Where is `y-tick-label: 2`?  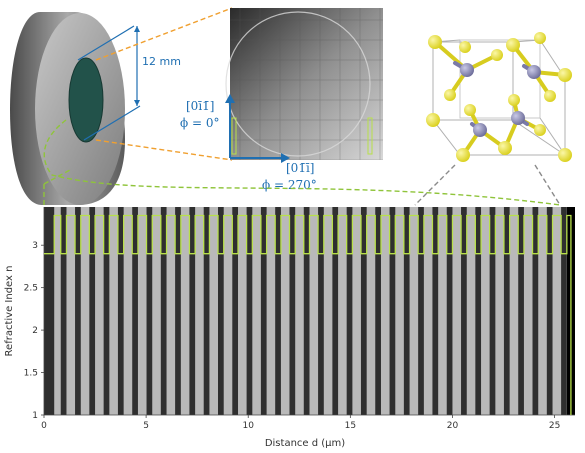
y-tick-label: 2 is located at coordinates (35, 331).